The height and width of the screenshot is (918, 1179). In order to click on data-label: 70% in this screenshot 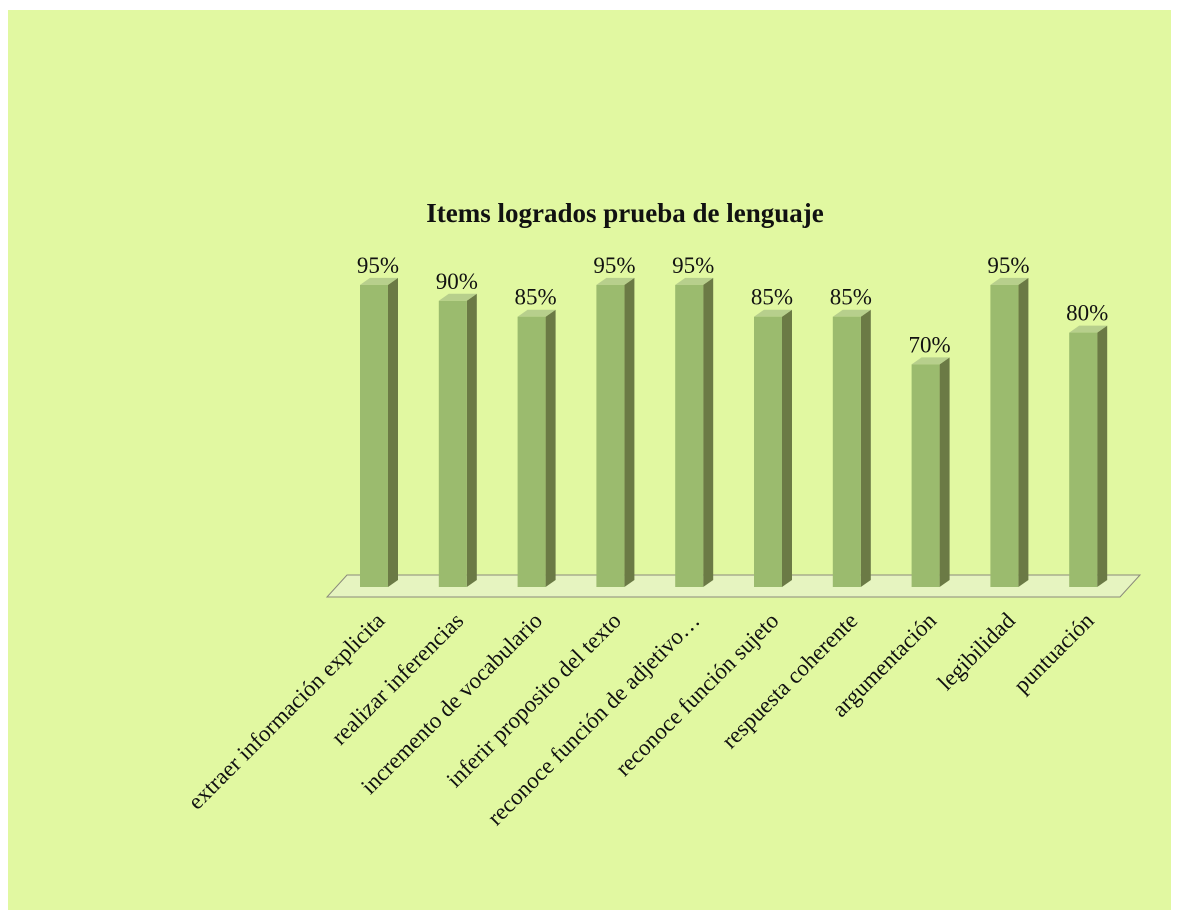, I will do `click(930, 344)`.